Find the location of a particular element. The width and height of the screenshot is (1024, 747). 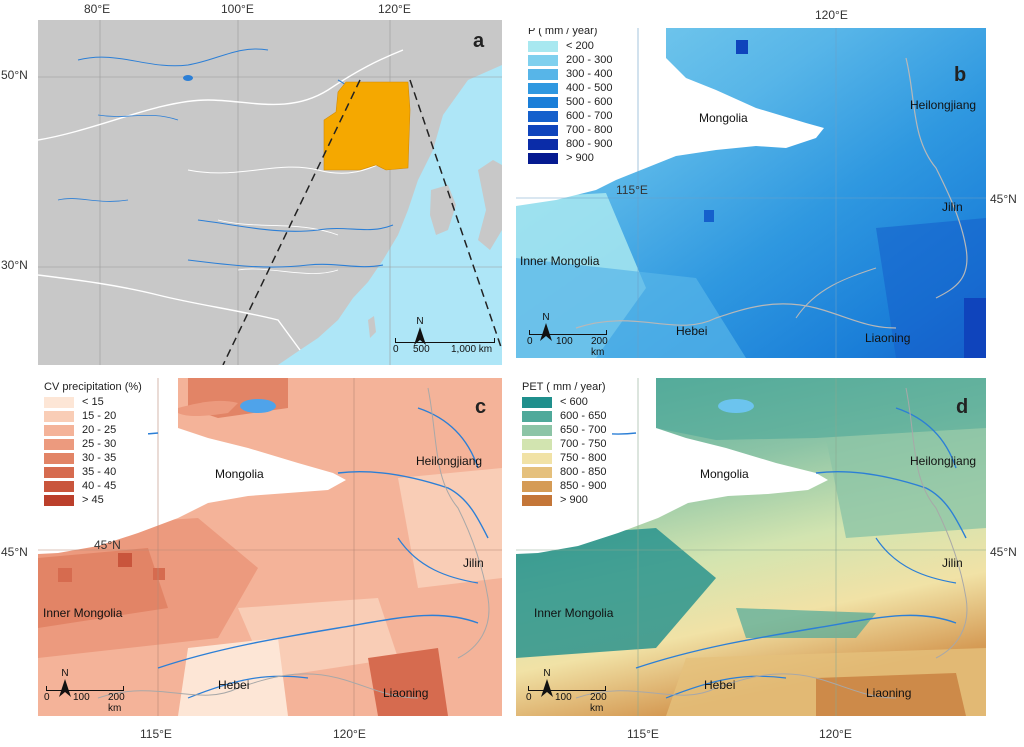

panel-a-lat-50: 50°N is located at coordinates (14, 75).